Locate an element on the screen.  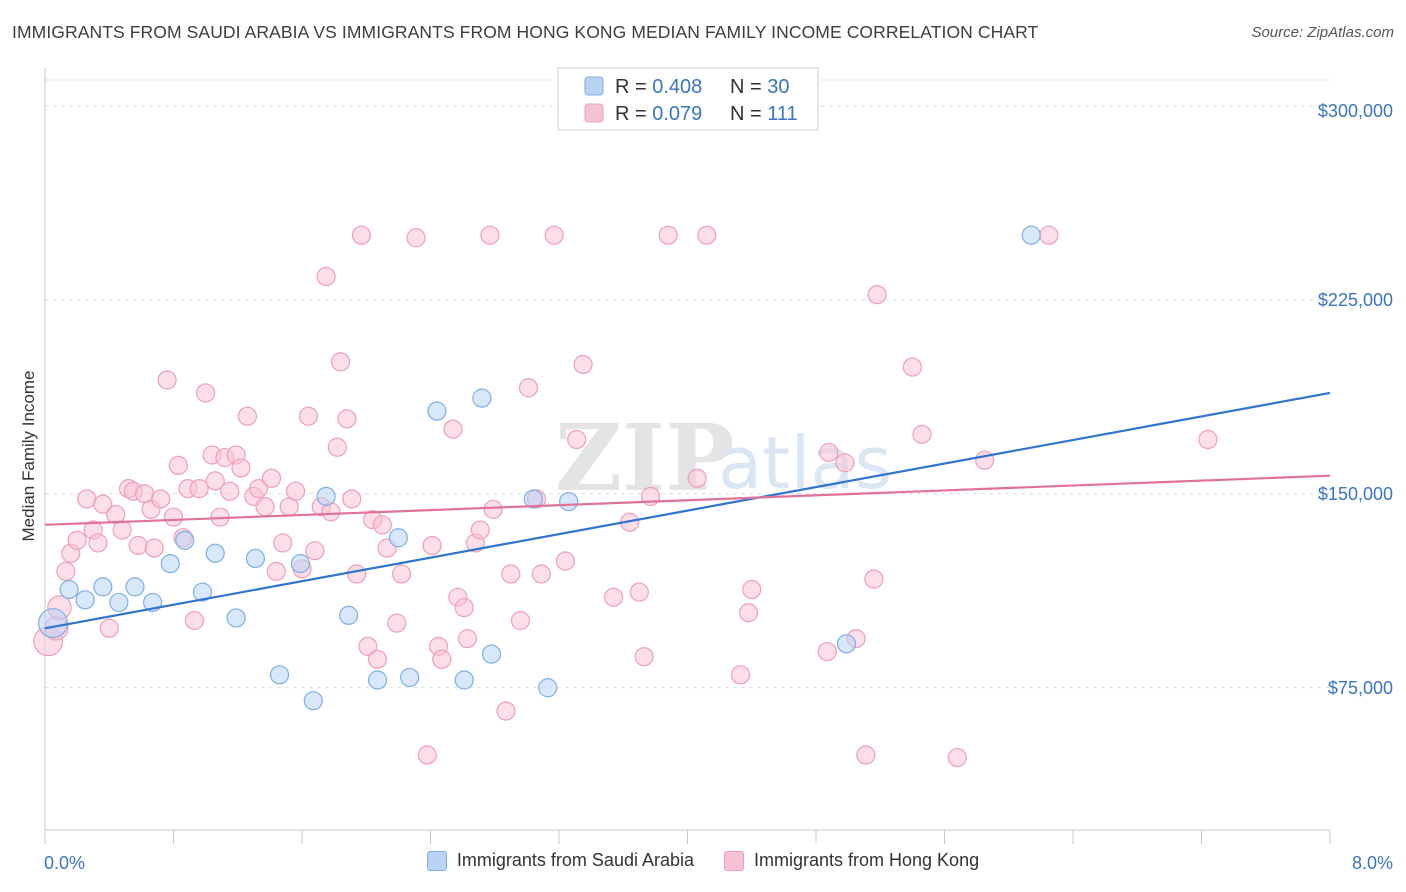
stats-legend-pink-swatch is located at coordinates (594, 113).